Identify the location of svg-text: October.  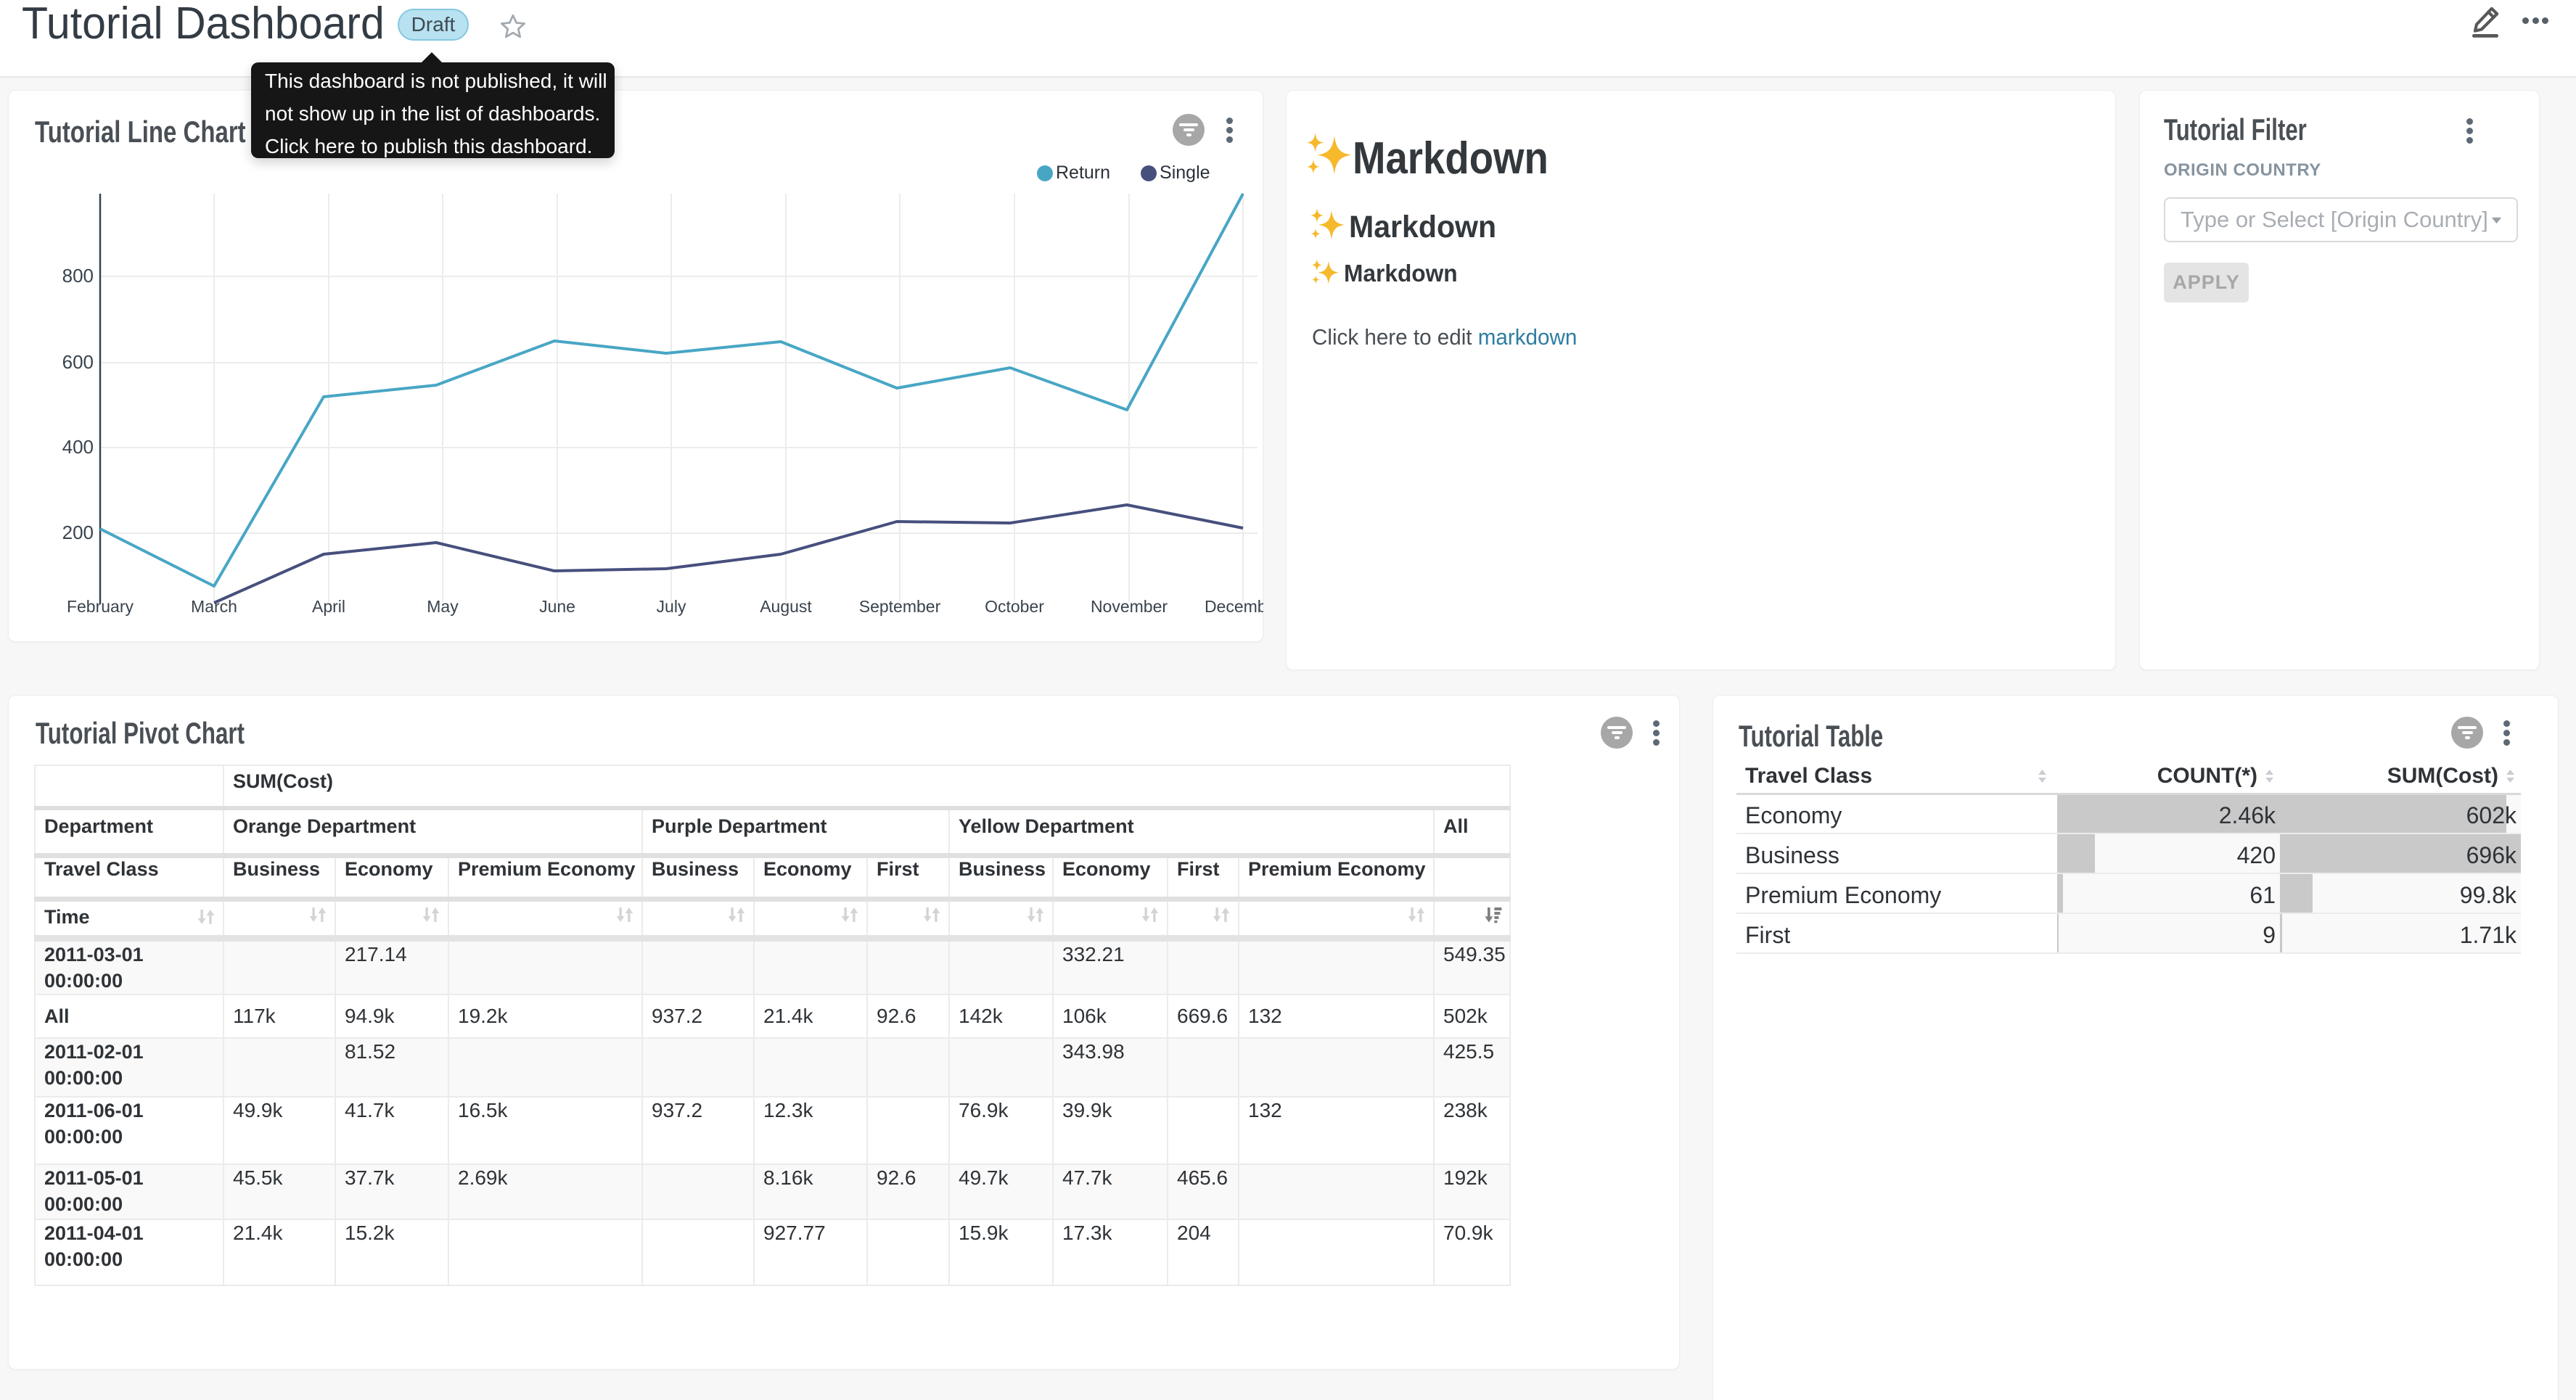
(1014, 606).